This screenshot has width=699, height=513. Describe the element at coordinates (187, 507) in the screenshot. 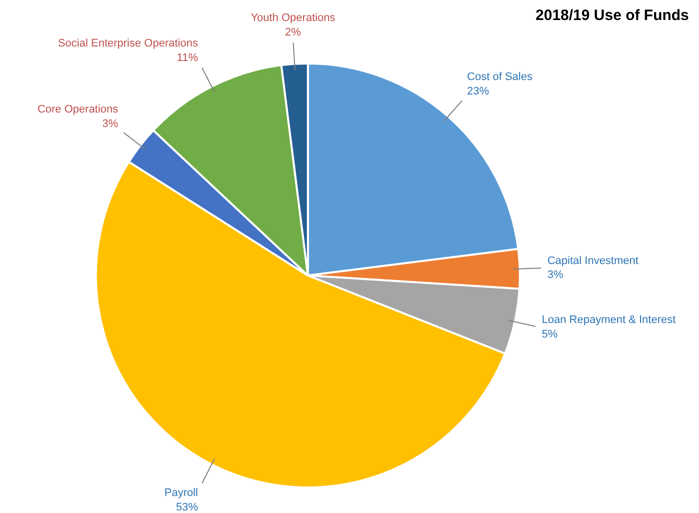

I see `data-label: 53%` at that location.